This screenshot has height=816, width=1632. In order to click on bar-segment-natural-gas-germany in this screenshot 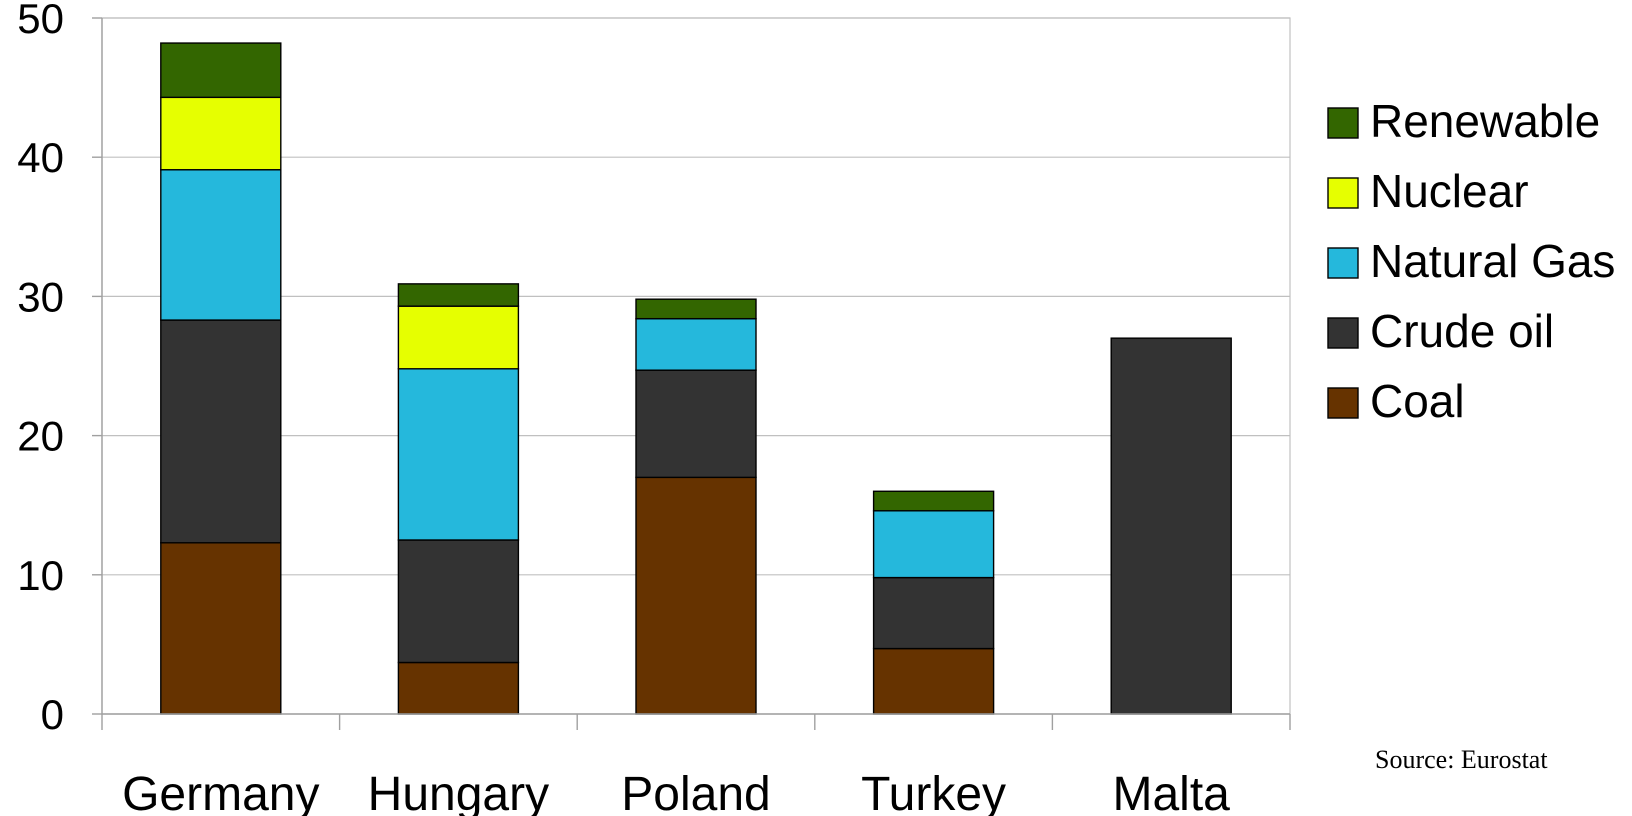, I will do `click(221, 245)`.